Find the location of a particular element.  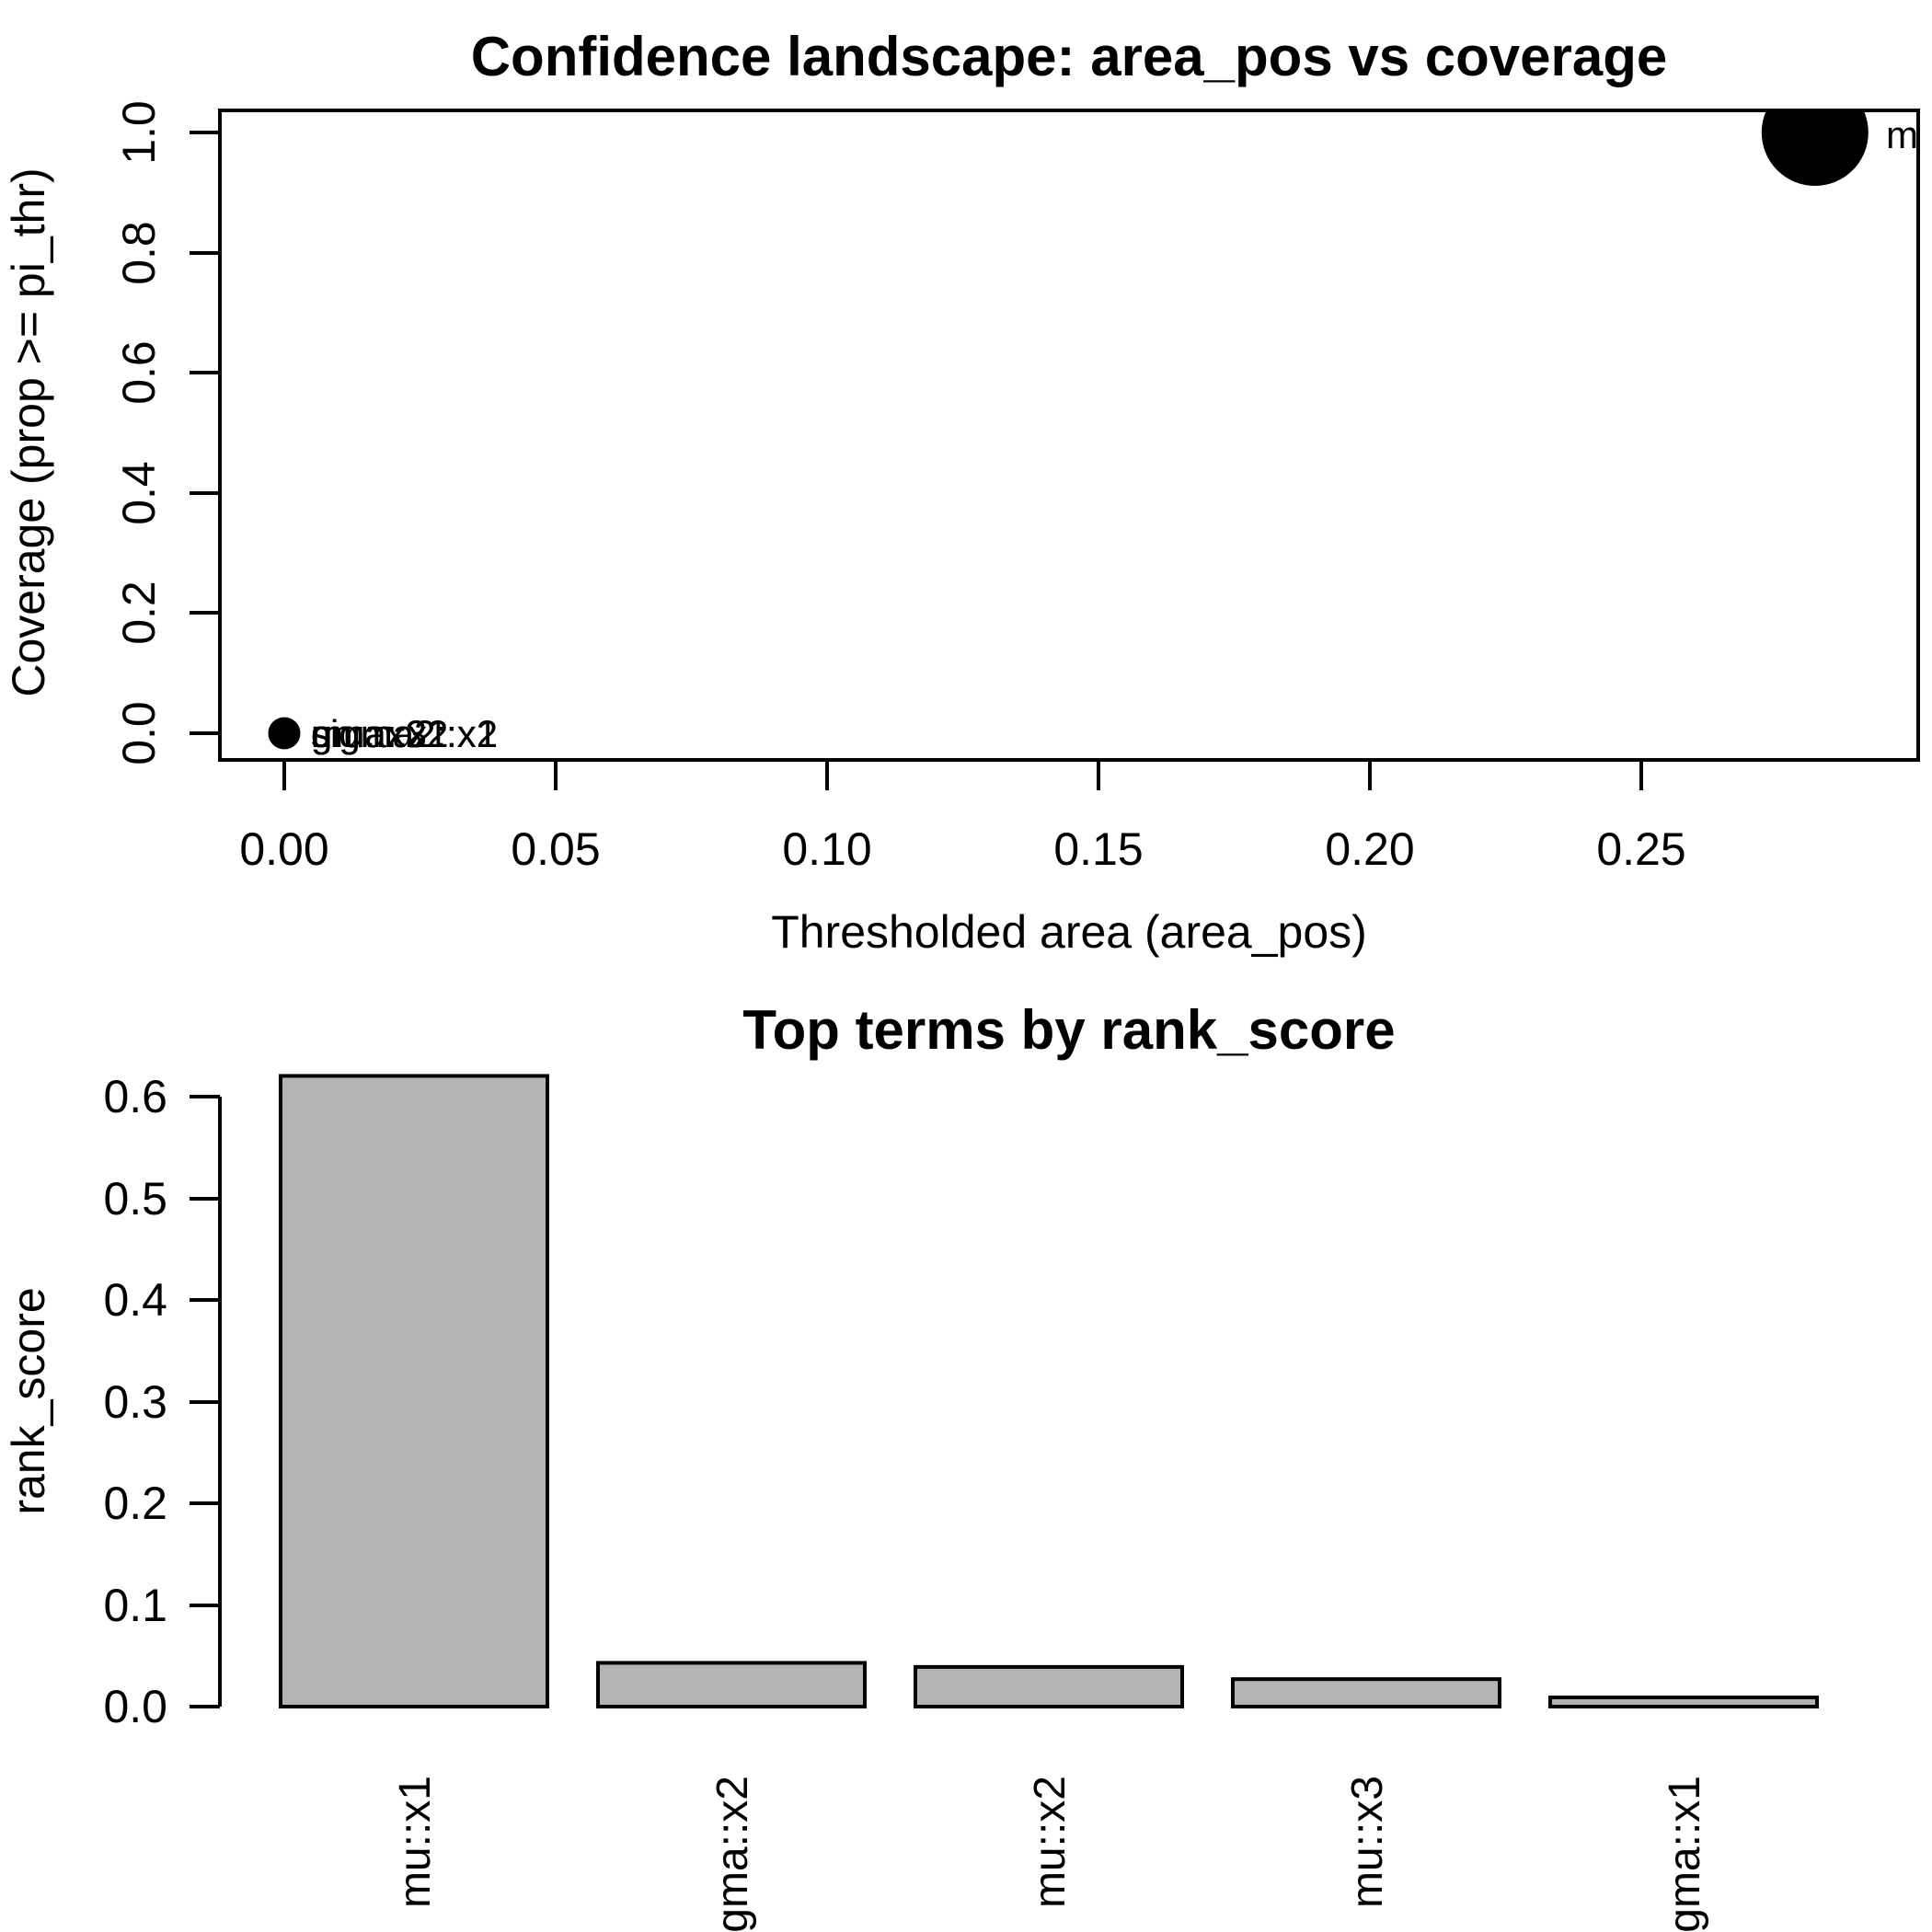

origin-label: gma::x2 is located at coordinates (379, 733).